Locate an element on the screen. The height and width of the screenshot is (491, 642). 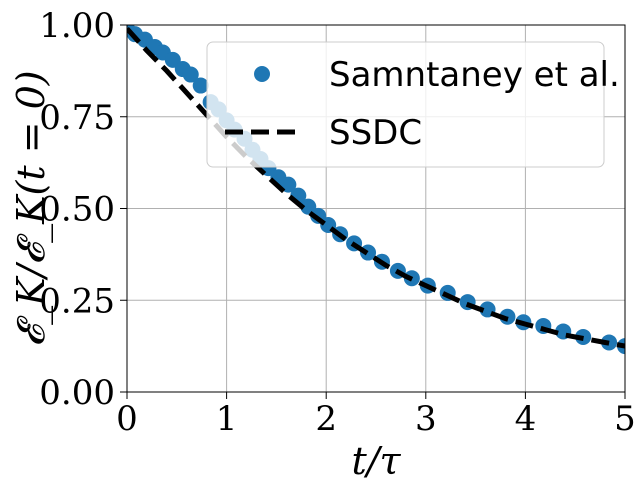
legend-label-ssdc: SSDC is located at coordinates (375, 133).